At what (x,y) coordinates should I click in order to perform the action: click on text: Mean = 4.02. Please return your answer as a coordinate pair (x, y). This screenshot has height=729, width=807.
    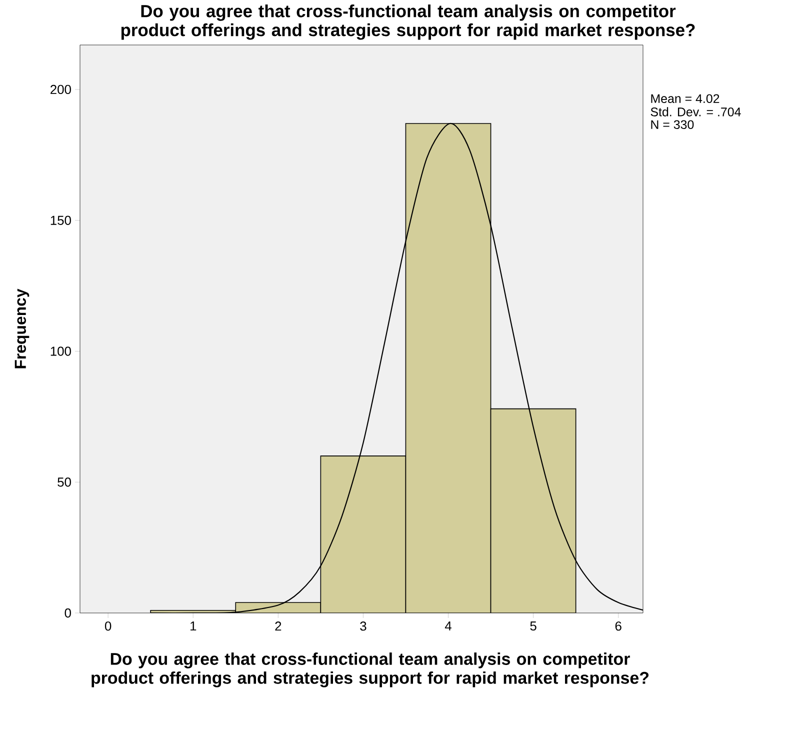
    Looking at the image, I should click on (685, 99).